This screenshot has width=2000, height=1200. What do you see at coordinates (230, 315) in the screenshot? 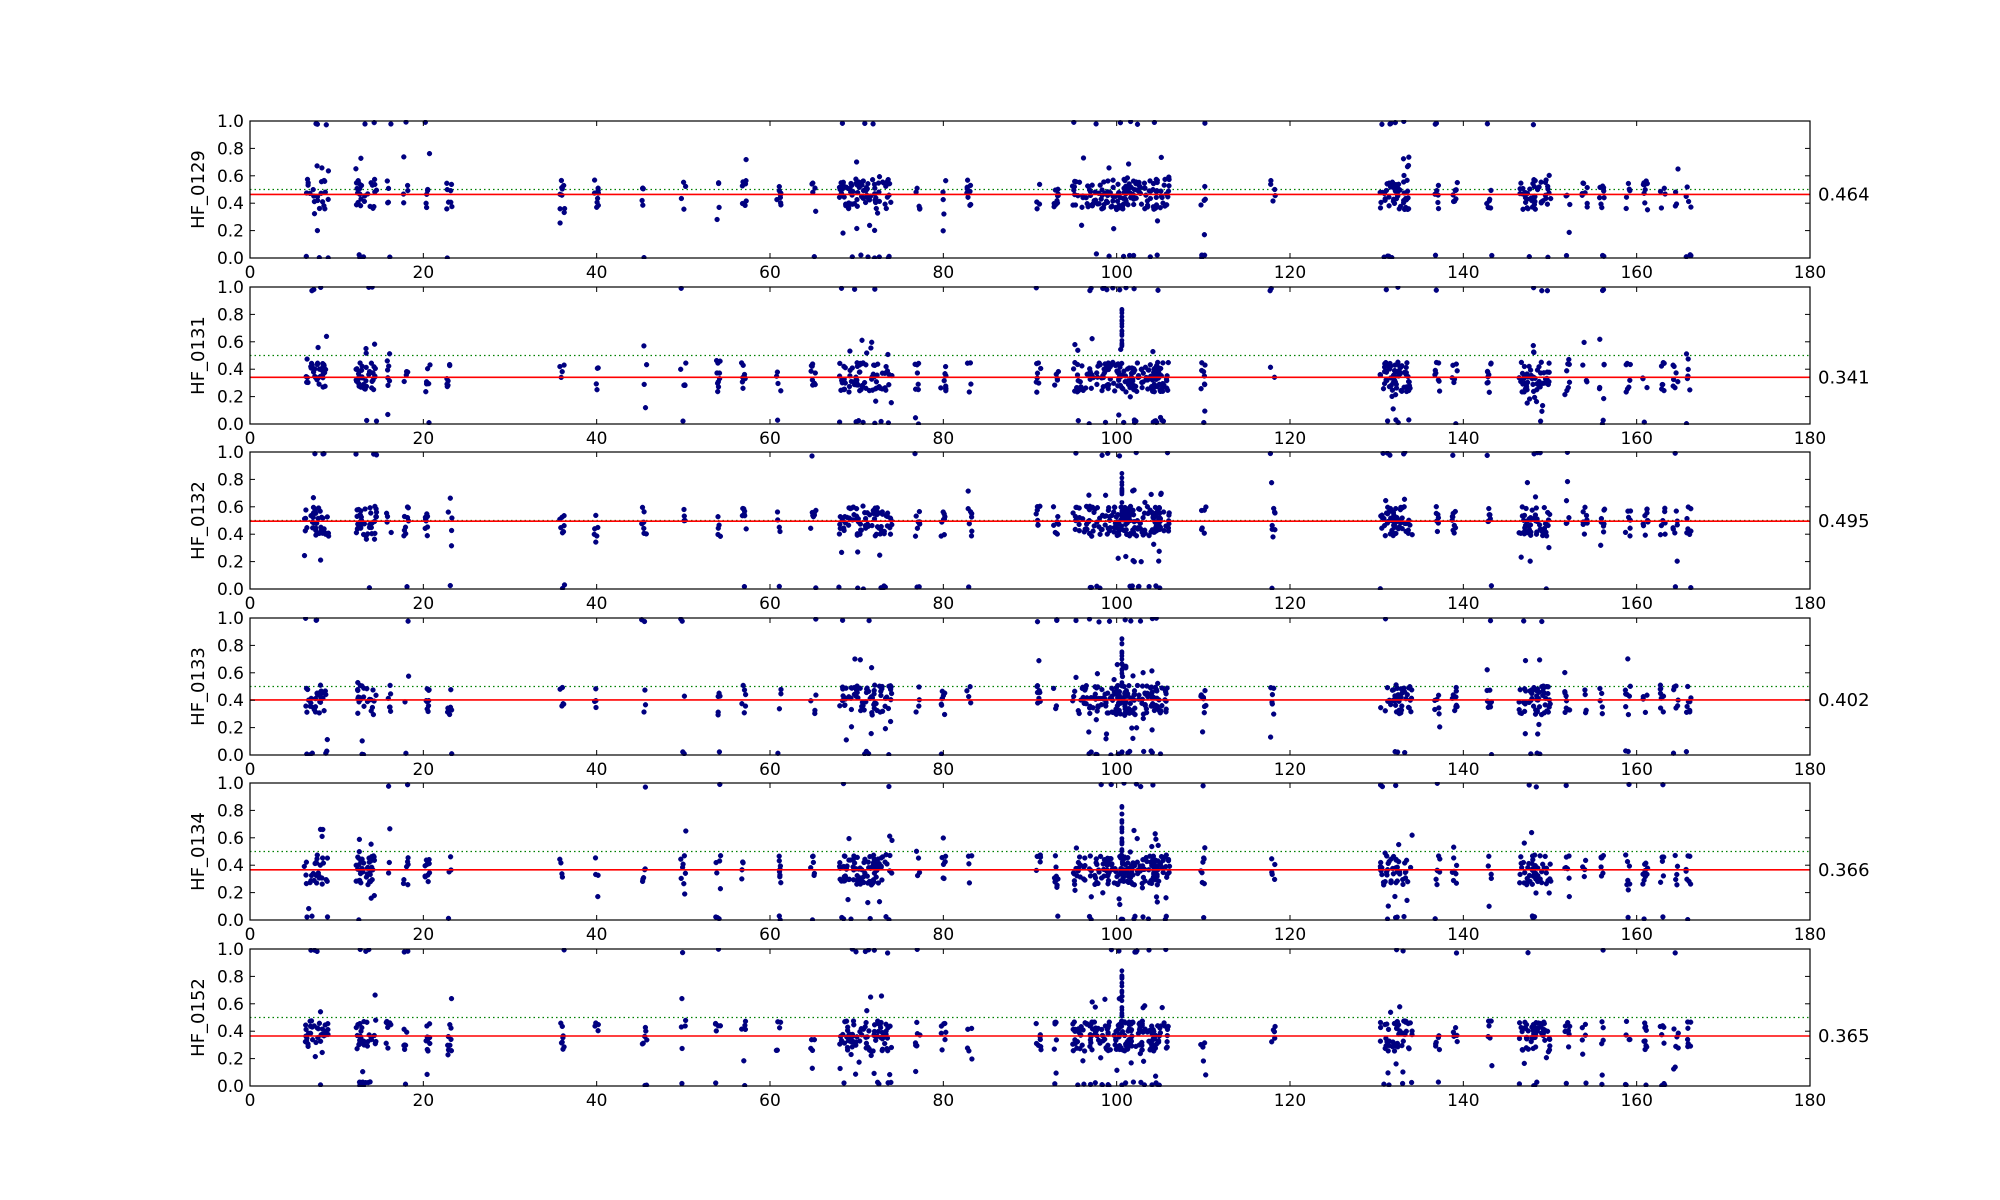
I see `y-tick-label: 0.8` at bounding box center [230, 315].